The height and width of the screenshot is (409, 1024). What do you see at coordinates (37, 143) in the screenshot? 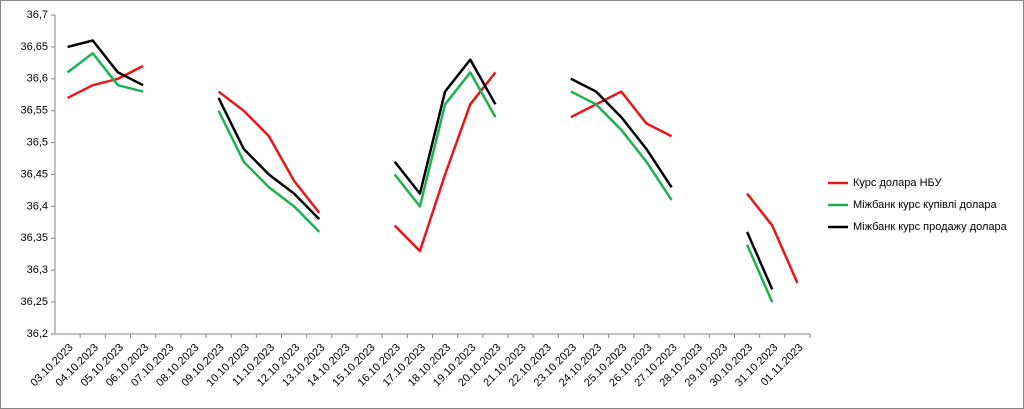
I see `y-tick-label: 36,5` at bounding box center [37, 143].